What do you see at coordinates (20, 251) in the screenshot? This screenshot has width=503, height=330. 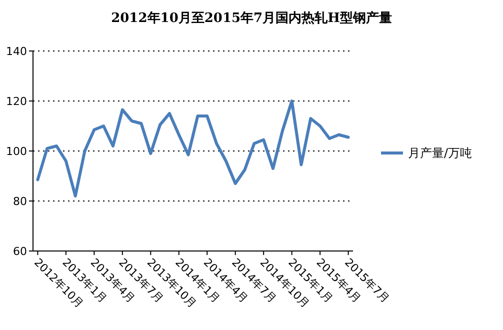 I see `y-tick-label: 60` at bounding box center [20, 251].